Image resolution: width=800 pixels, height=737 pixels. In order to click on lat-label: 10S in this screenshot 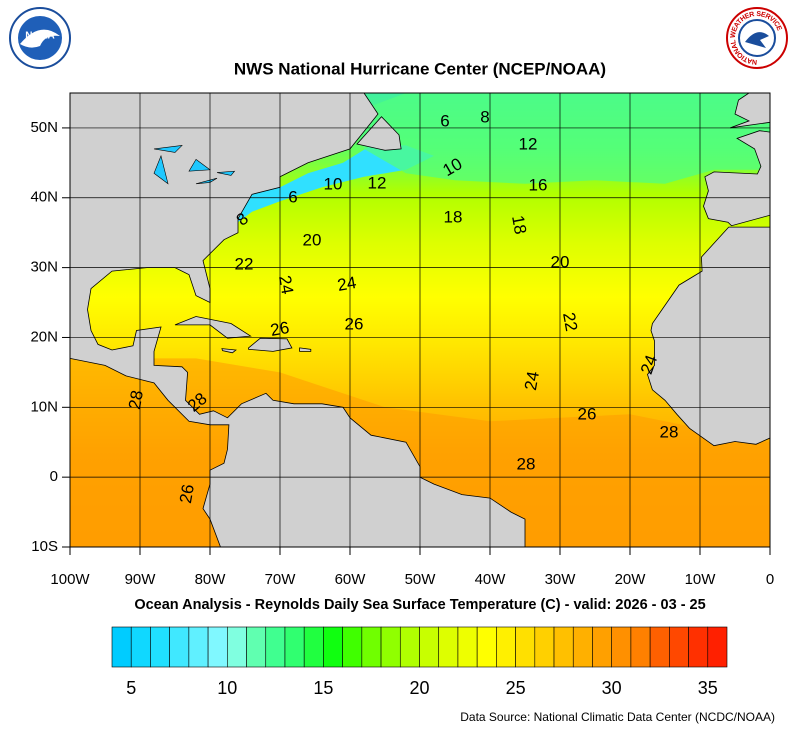, I will do `click(44, 546)`.